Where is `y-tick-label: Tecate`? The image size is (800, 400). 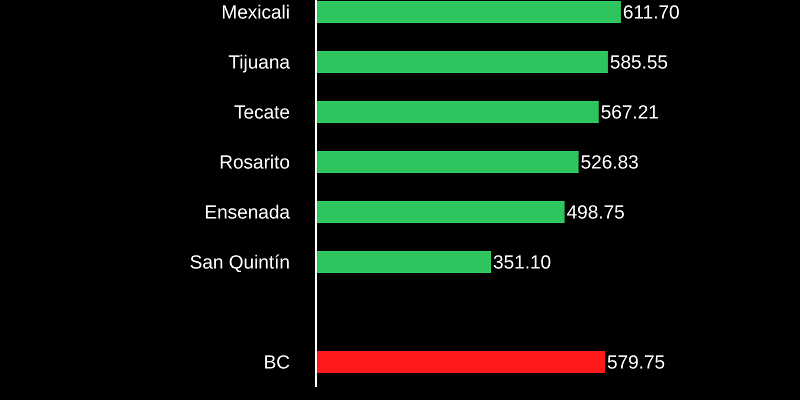
y-tick-label: Tecate is located at coordinates (262, 113).